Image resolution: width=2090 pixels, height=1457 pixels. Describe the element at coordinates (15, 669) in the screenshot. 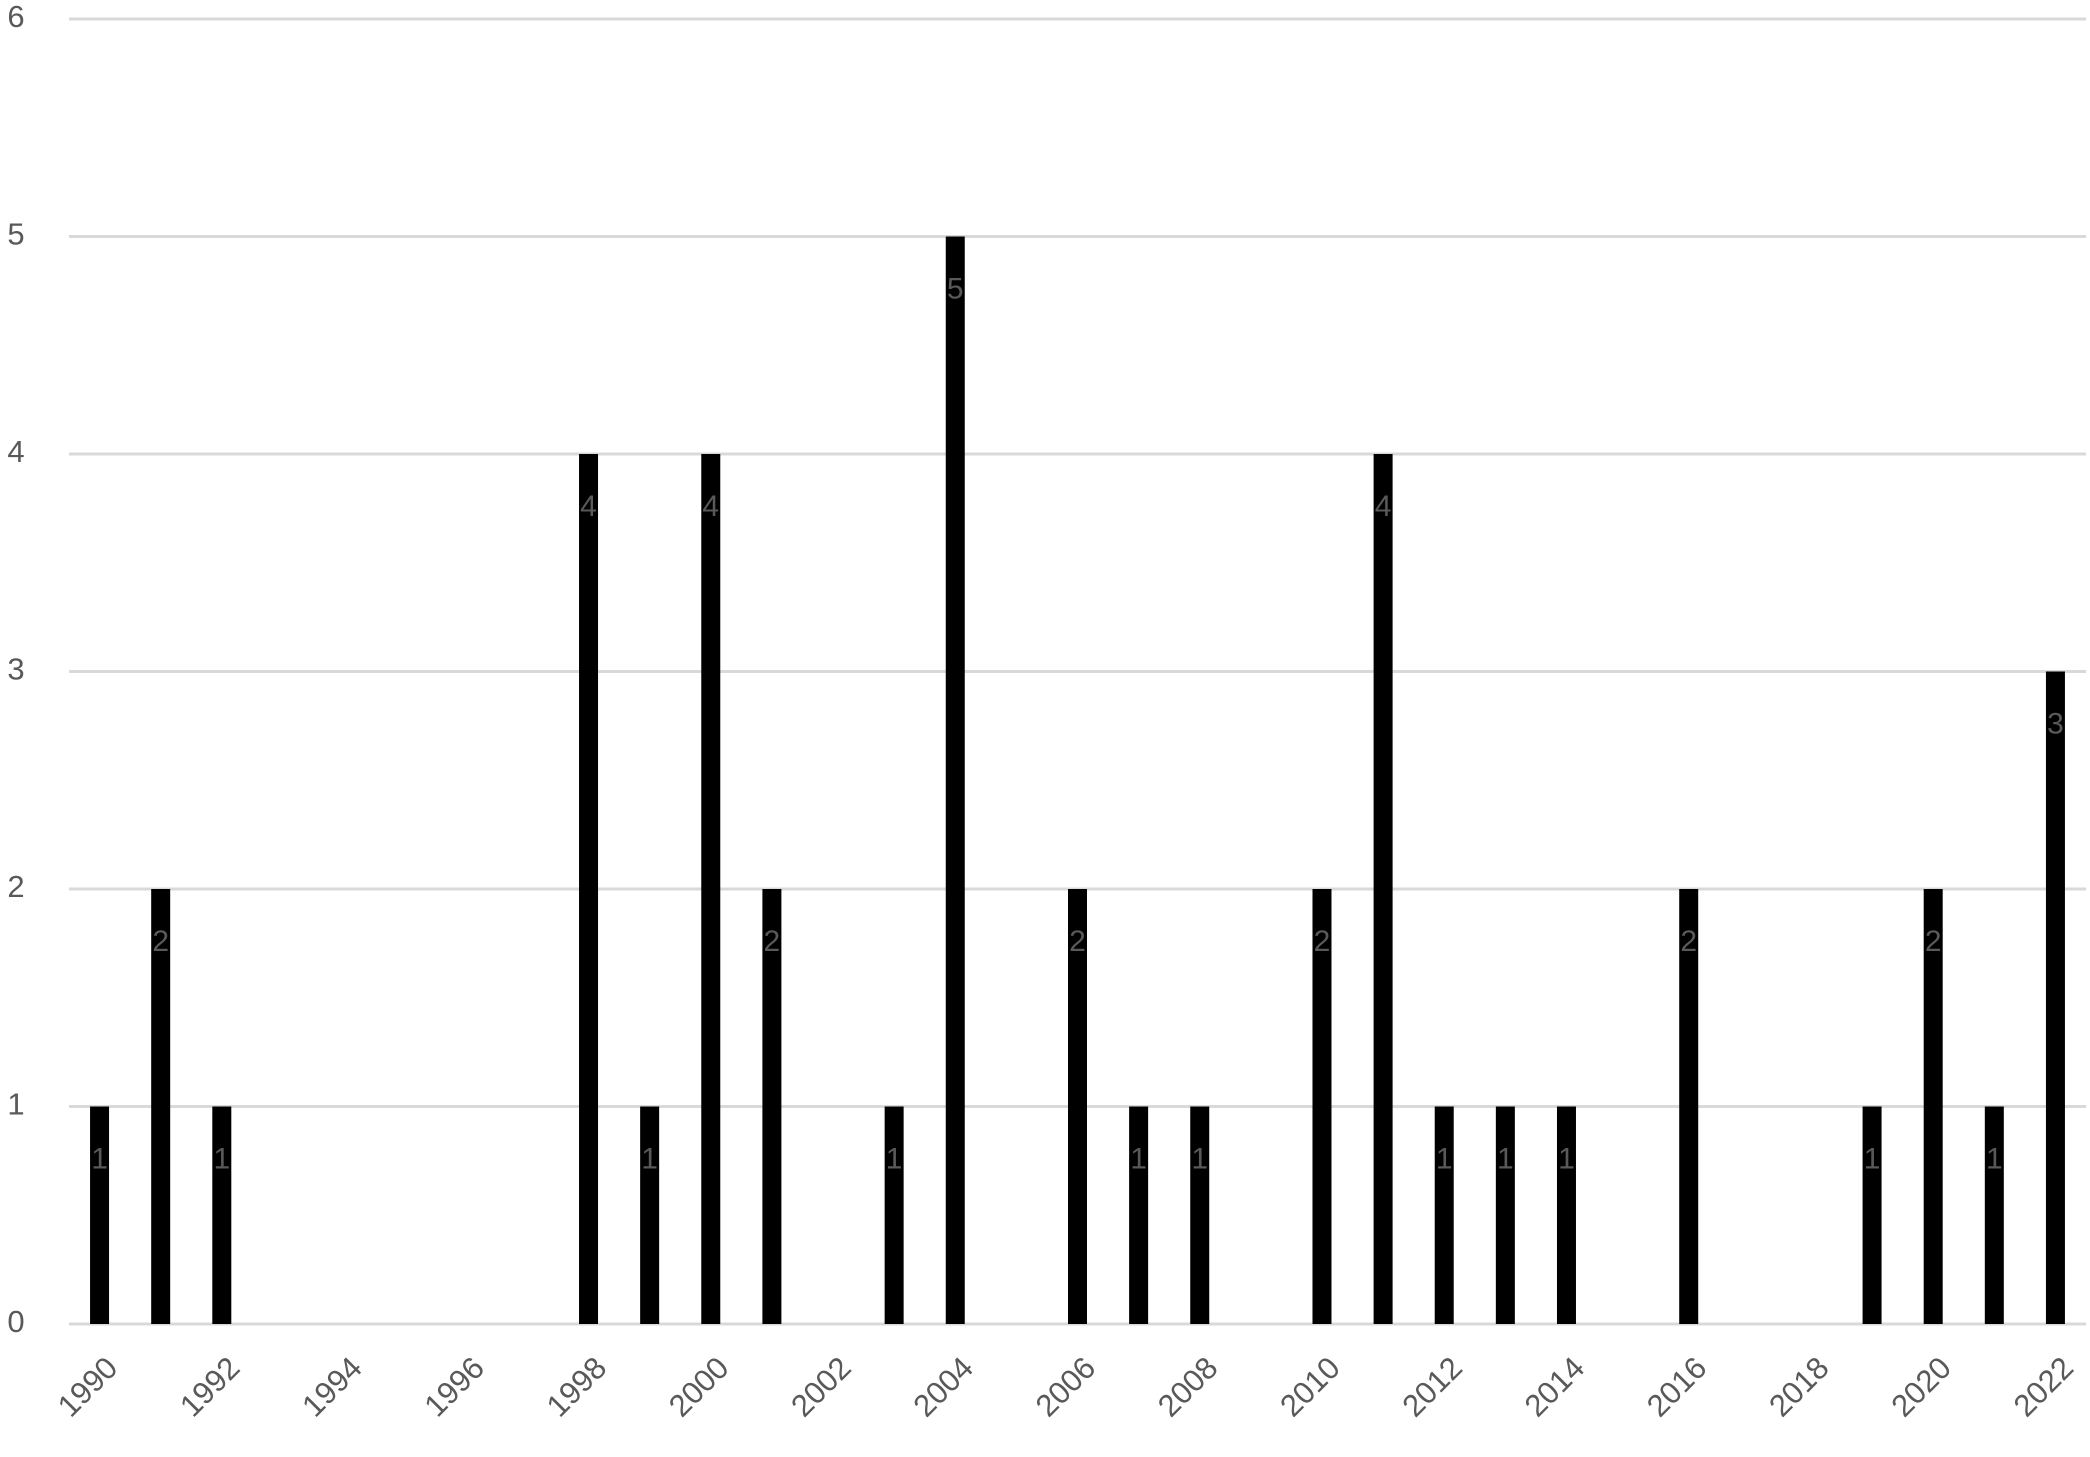

I see `y-tick-label: 3` at that location.